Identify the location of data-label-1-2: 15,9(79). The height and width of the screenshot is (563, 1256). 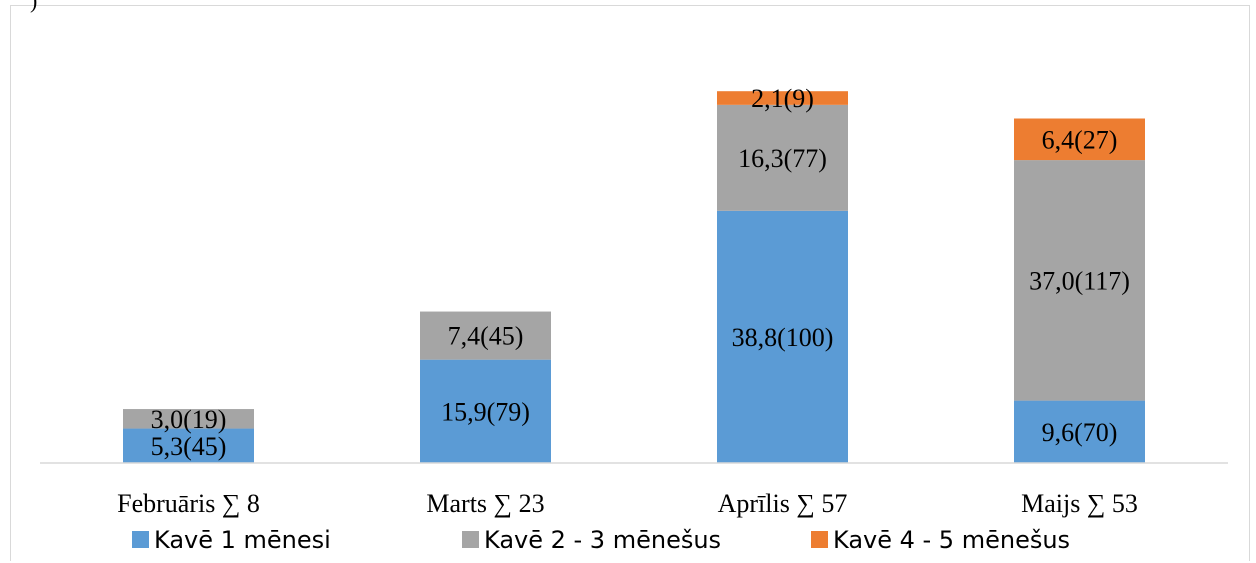
(485, 411).